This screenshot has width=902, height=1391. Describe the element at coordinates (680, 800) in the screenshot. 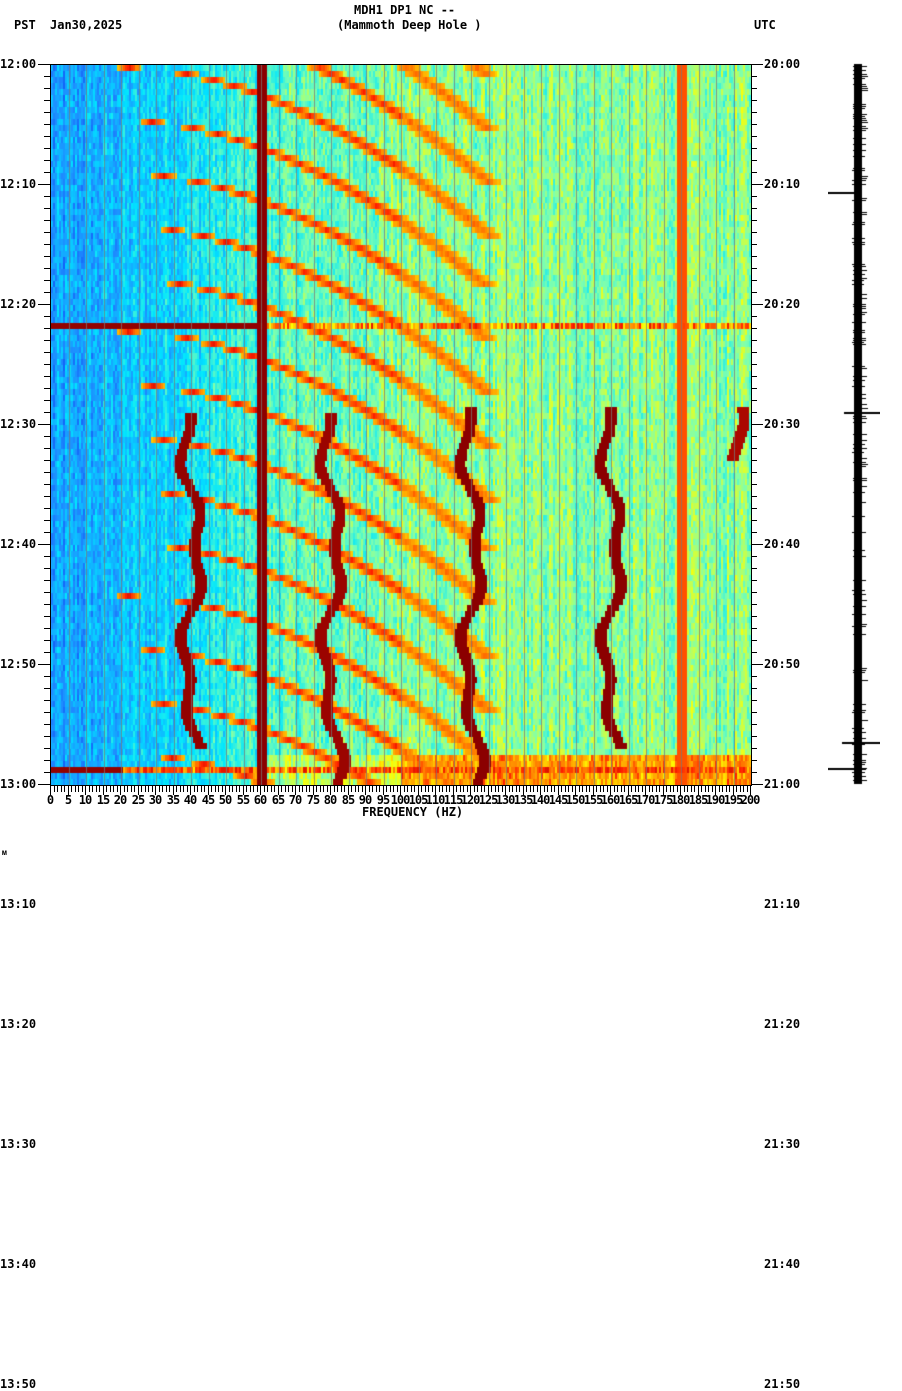

I see `freq-label: 180` at that location.